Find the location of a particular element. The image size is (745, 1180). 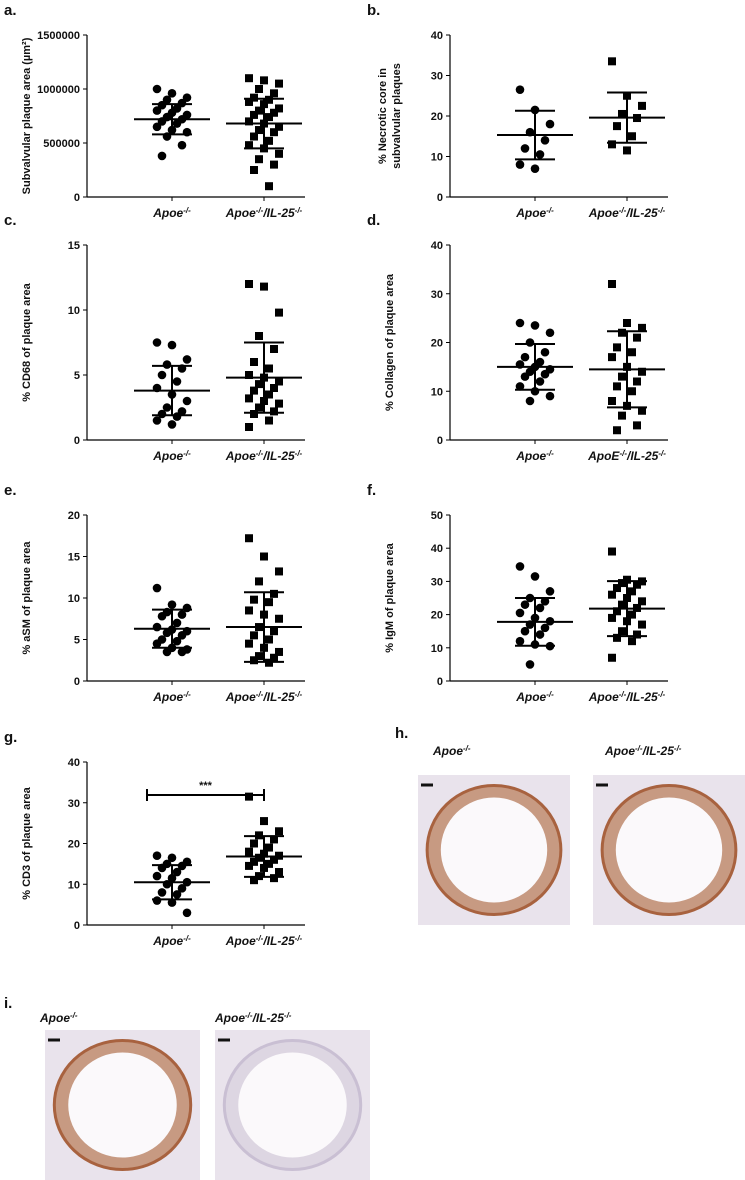

y-tick-label: 30 is located at coordinates (437, 77).